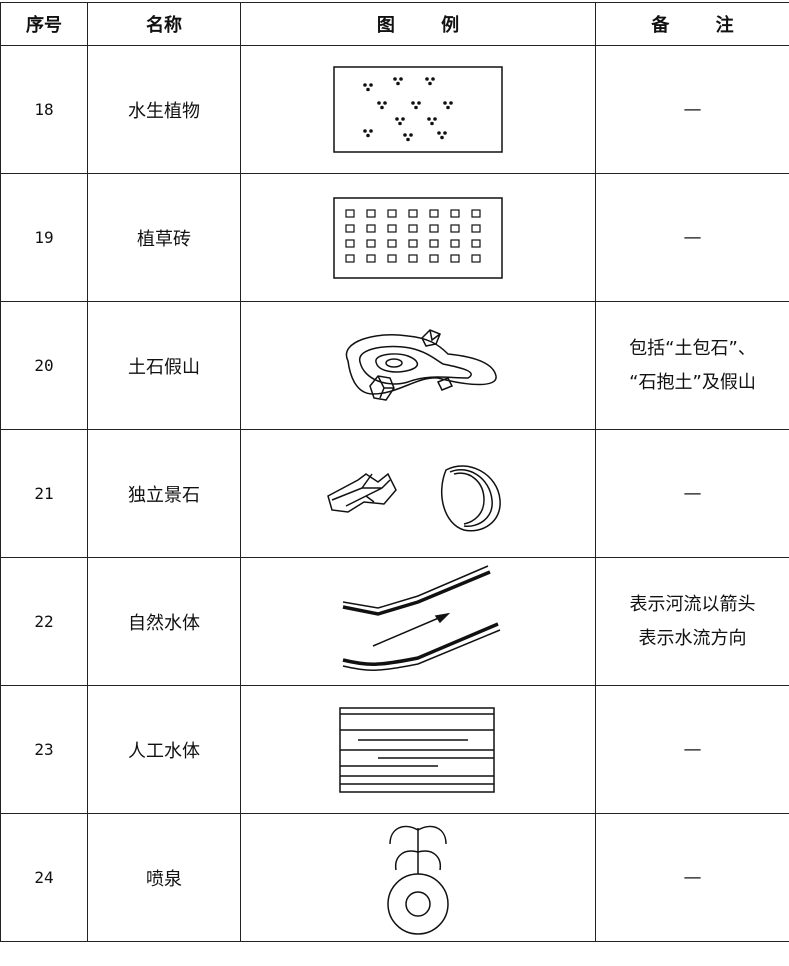 The image size is (789, 966). Describe the element at coordinates (164, 110) in the screenshot. I see `name: 水生植物` at that location.